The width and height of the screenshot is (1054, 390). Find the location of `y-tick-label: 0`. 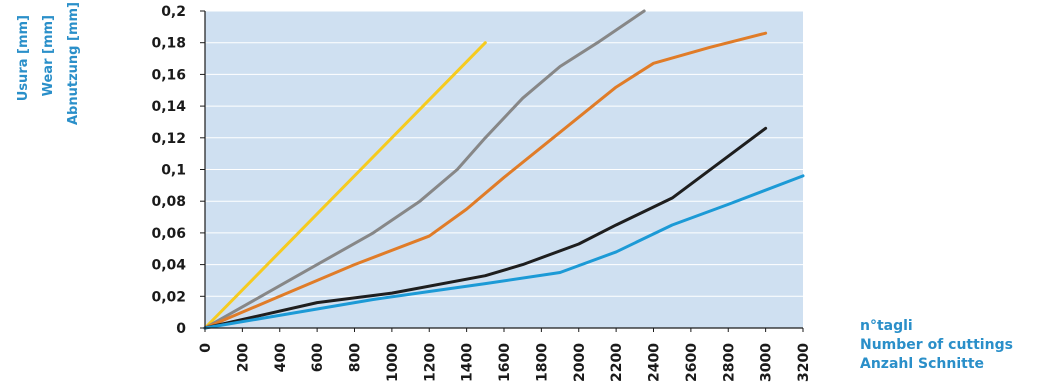

y-tick-label: 0 is located at coordinates (181, 329).